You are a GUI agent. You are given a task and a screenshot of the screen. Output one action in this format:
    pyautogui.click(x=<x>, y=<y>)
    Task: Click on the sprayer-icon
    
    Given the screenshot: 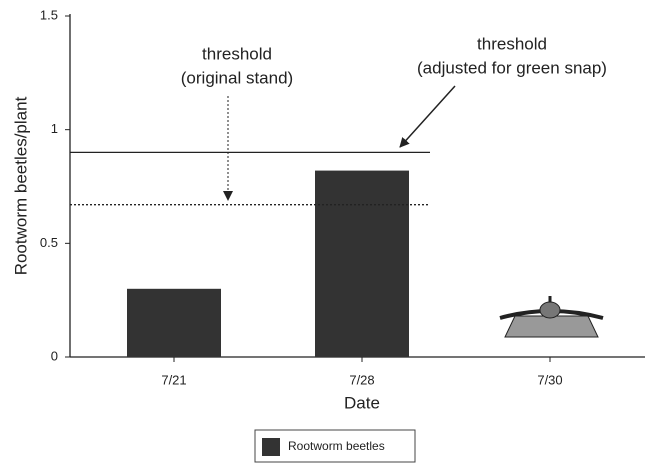 What is the action you would take?
    pyautogui.click(x=551, y=317)
    